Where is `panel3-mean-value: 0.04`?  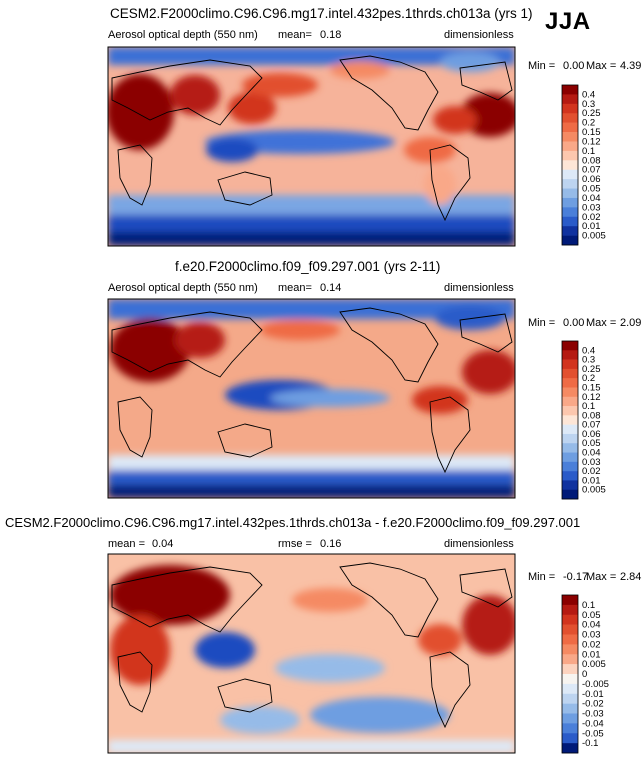
panel3-mean-value: 0.04 is located at coordinates (163, 544).